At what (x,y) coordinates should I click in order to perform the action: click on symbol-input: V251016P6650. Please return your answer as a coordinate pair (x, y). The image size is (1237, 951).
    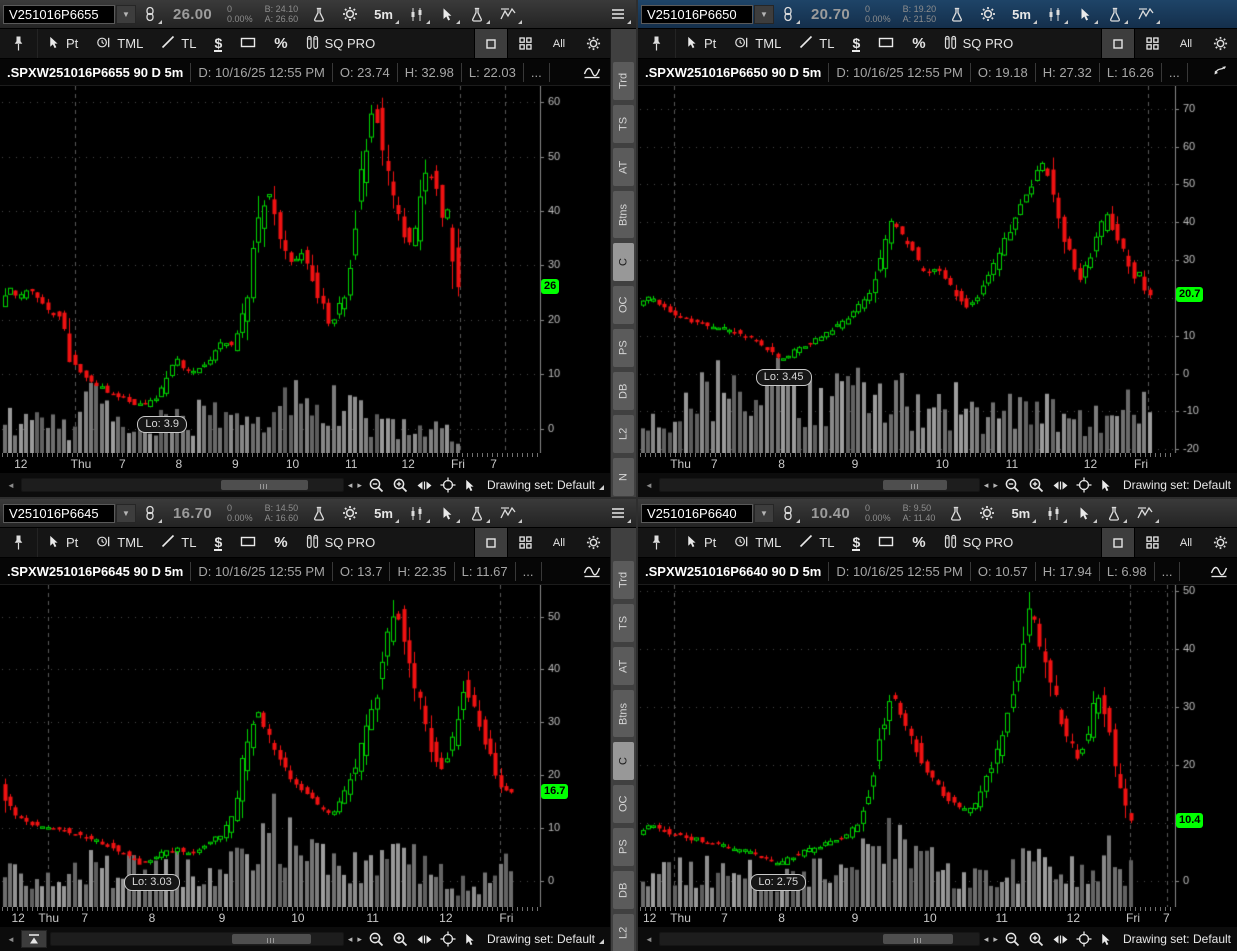
    Looking at the image, I should click on (697, 14).